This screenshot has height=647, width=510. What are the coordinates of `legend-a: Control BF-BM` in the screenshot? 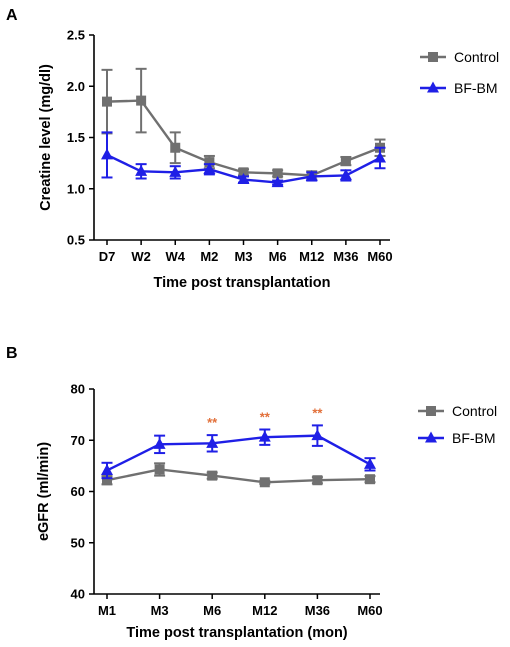 It's located at (459, 72).